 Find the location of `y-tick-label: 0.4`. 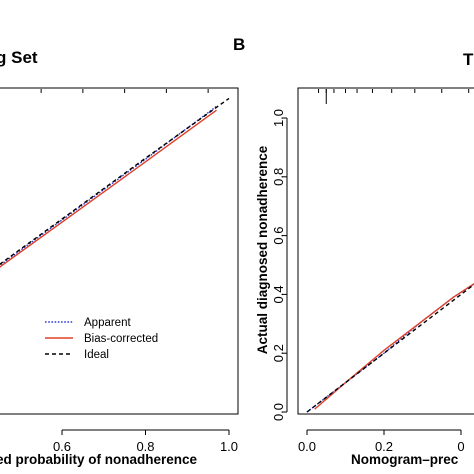

y-tick-label: 0.4 is located at coordinates (278, 294).